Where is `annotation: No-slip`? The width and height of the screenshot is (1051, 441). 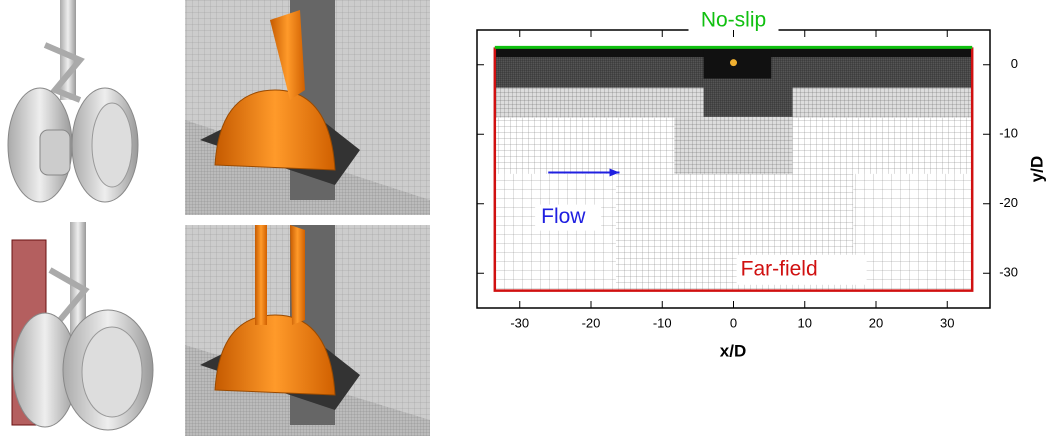
annotation: No-slip is located at coordinates (733, 20).